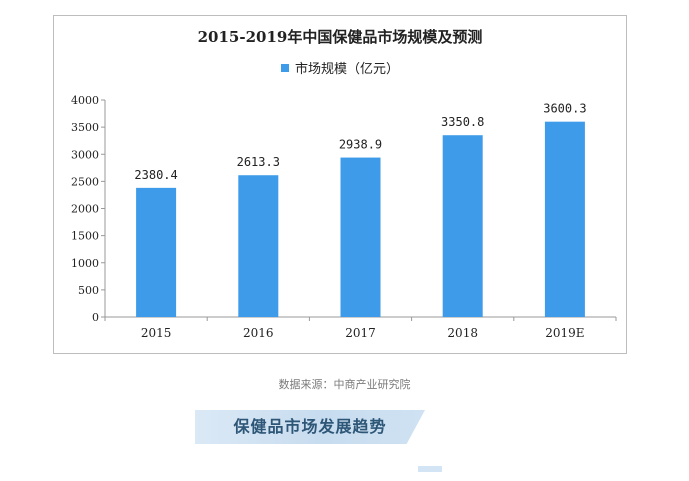 Image resolution: width=689 pixels, height=481 pixels. I want to click on banner-title: 保健品市场发展趋势, so click(310, 426).